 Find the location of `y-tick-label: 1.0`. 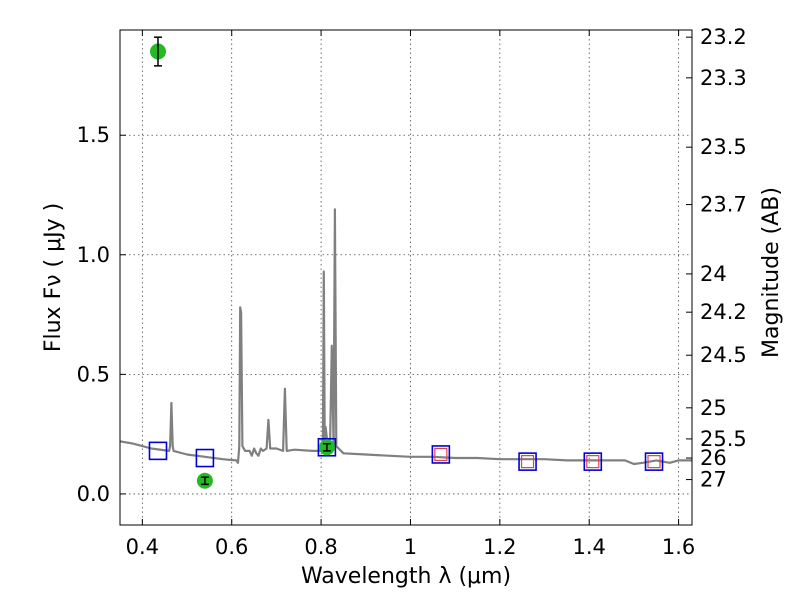

y-tick-label: 1.0 is located at coordinates (93, 255).